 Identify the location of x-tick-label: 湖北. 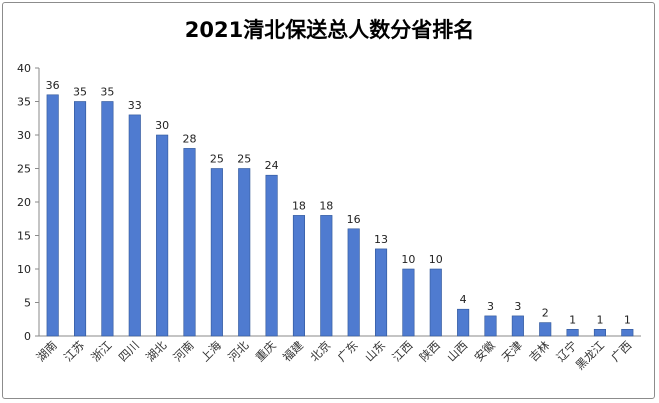
(156, 351).